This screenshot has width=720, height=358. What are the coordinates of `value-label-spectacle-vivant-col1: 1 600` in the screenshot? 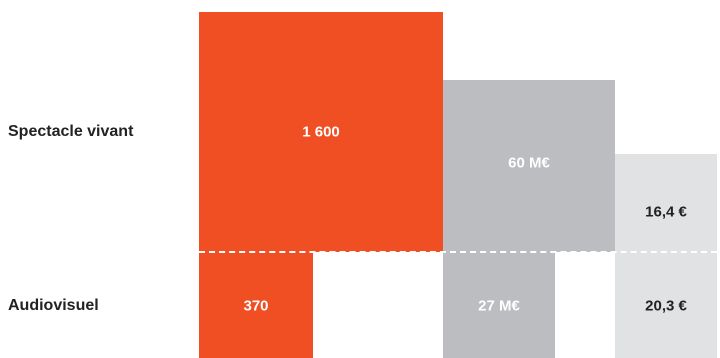 It's located at (321, 132).